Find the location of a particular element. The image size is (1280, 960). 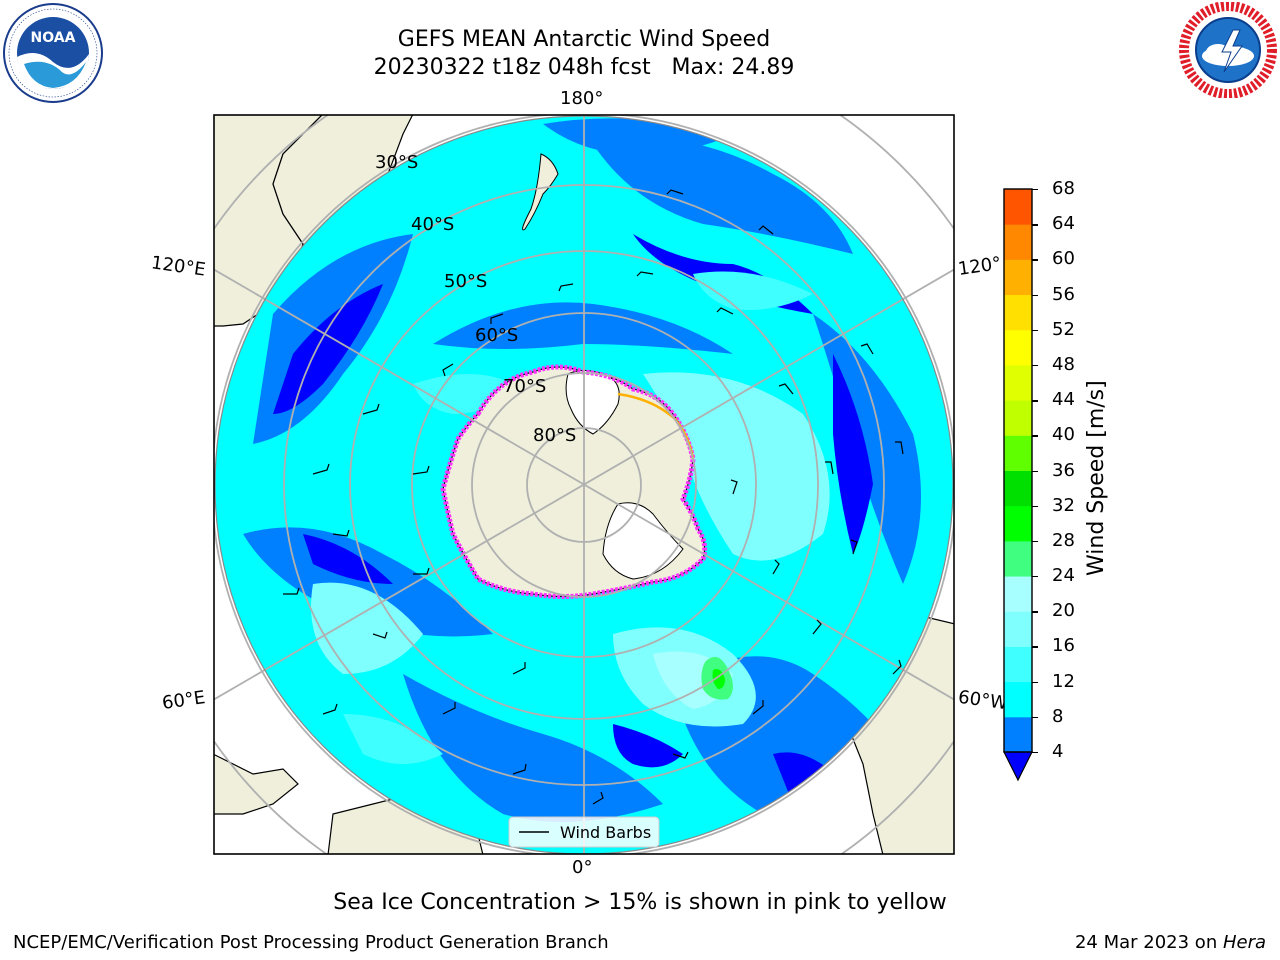

footer-date-text: 24 Mar 2023 on is located at coordinates (1148, 942).